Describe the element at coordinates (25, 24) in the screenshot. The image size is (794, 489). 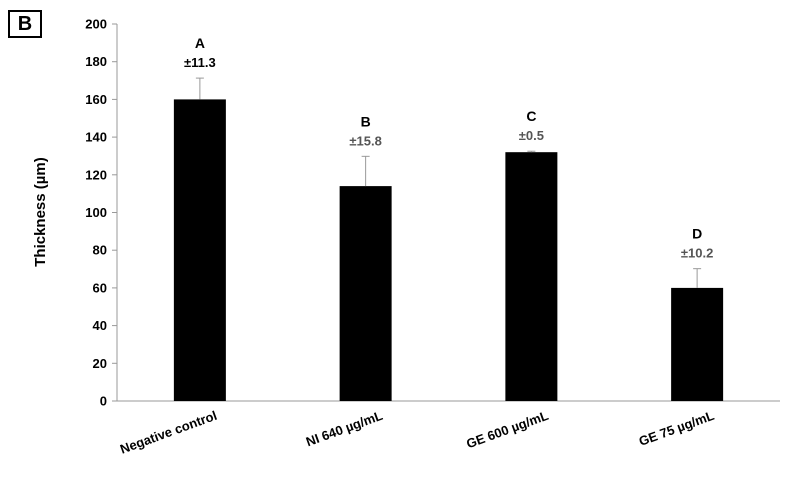
I see `panel-label: B` at that location.